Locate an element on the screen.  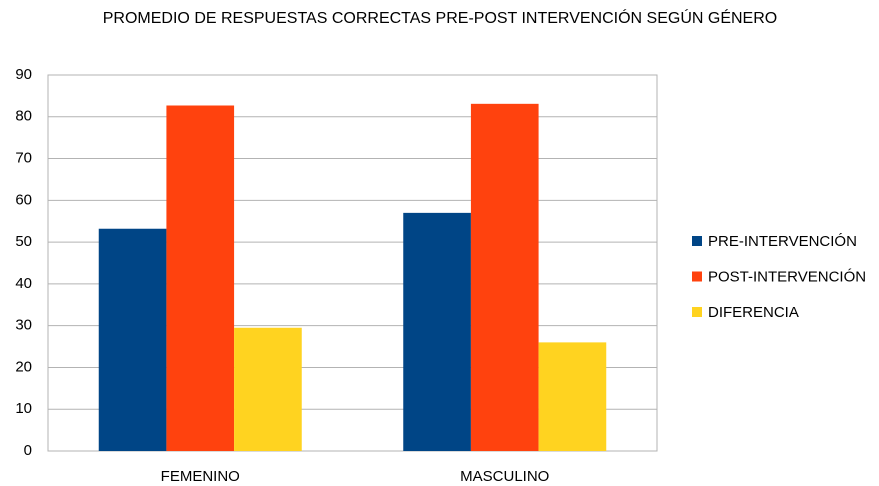
legend-label: DIFERENCIA is located at coordinates (753, 312).